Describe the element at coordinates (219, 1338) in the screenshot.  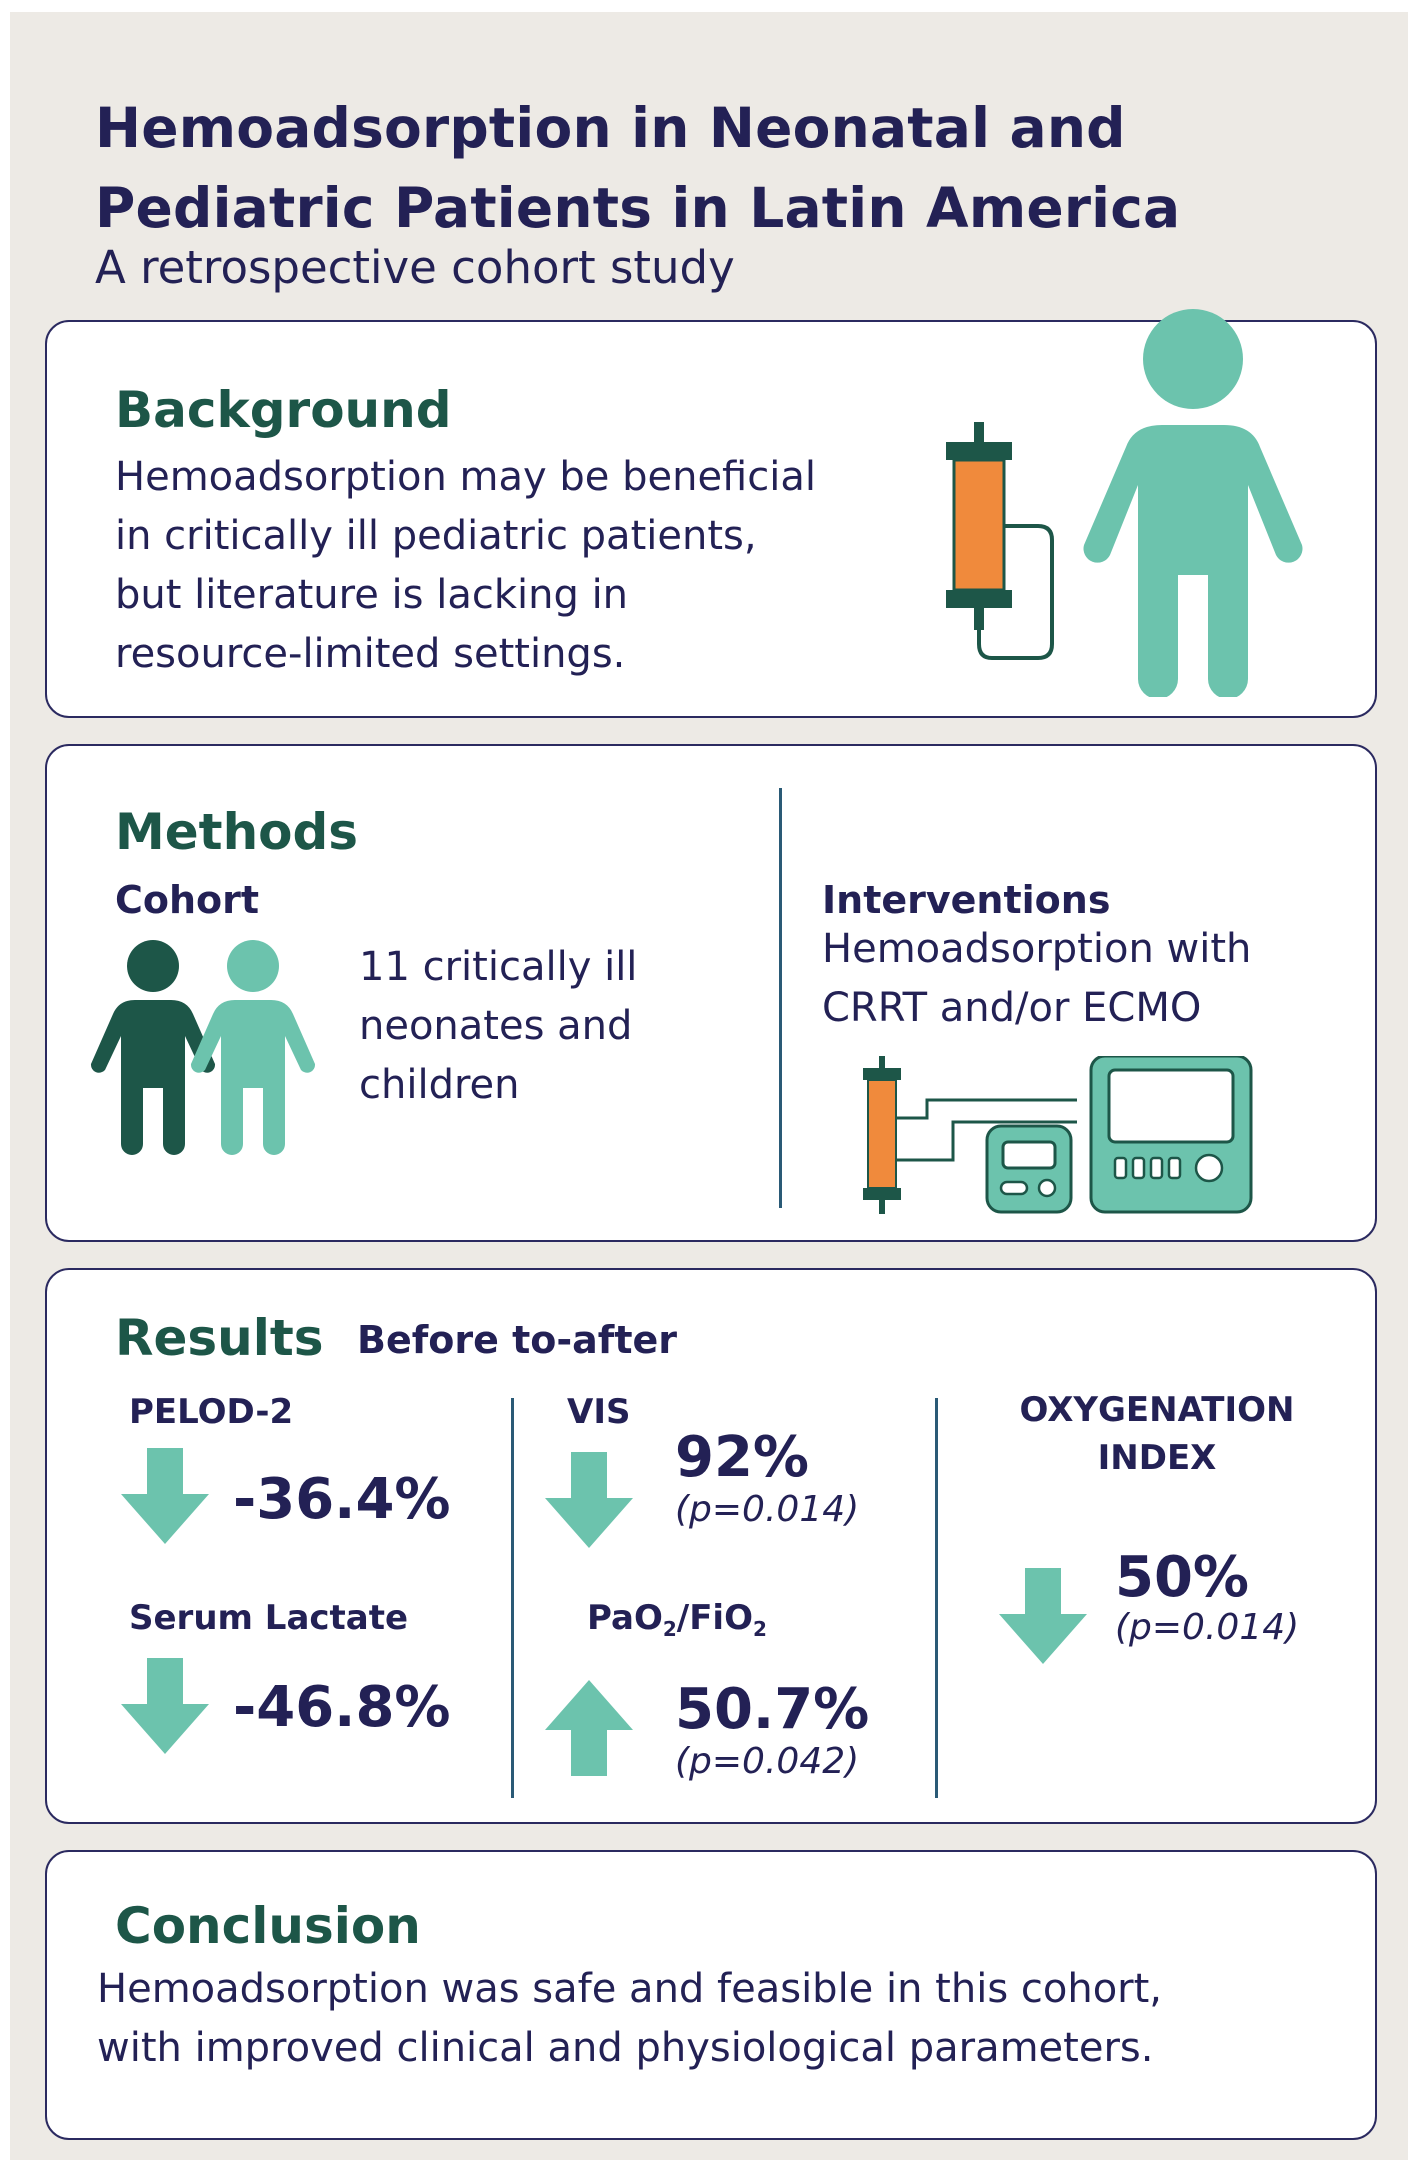
I see `results-heading: Results` at that location.